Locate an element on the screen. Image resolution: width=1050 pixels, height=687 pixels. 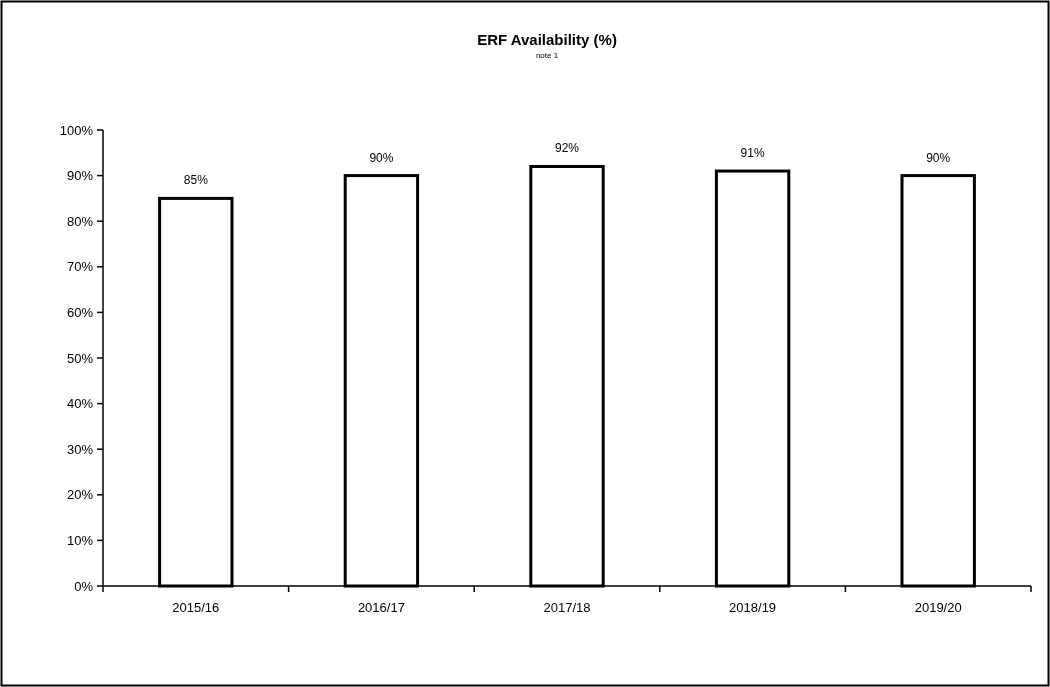
chart-subtitle: note 1 is located at coordinates (547, 55).